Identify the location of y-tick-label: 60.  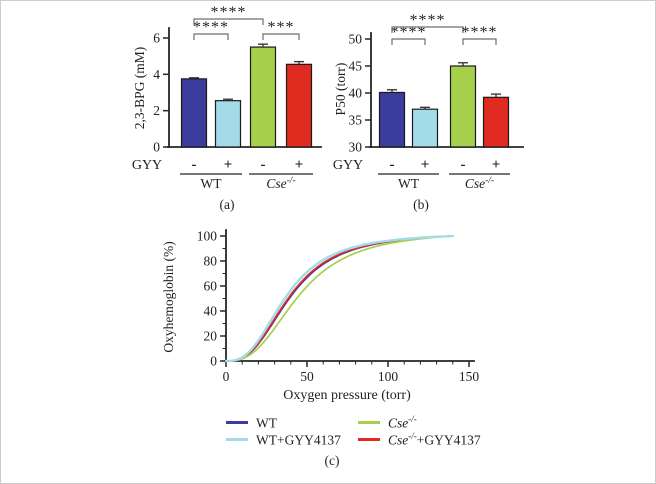
(211, 286).